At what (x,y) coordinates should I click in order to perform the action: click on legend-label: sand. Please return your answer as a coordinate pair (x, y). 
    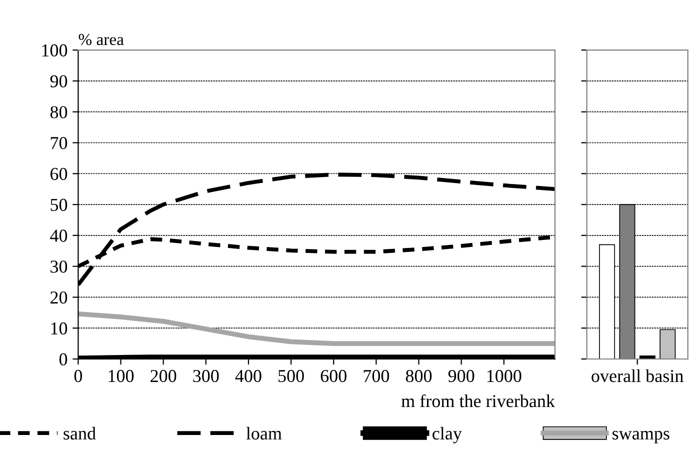
    Looking at the image, I should click on (80, 433).